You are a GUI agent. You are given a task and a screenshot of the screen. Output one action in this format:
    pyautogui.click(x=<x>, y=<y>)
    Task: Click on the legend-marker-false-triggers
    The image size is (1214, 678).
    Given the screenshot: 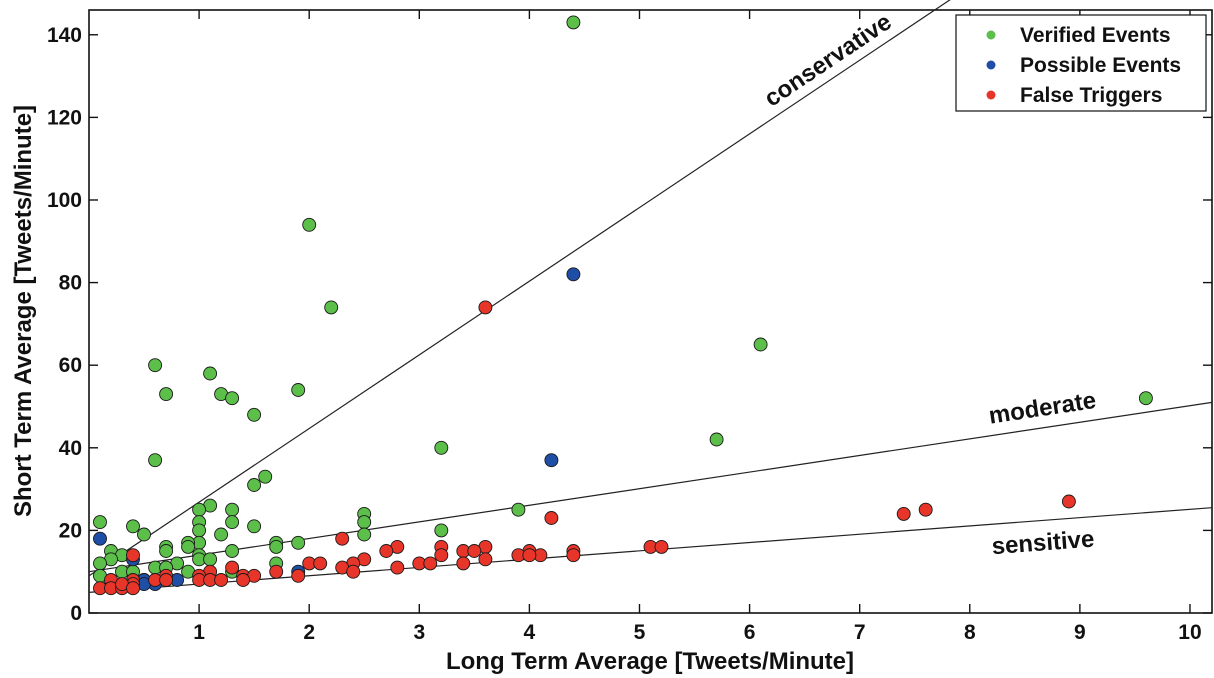 What is the action you would take?
    pyautogui.click(x=991, y=95)
    